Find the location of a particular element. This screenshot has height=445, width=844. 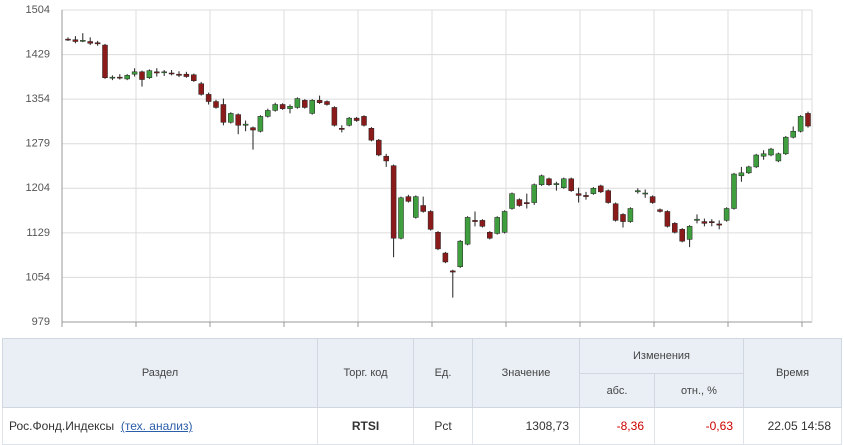

y-tick-label: 1204 is located at coordinates (38, 188).